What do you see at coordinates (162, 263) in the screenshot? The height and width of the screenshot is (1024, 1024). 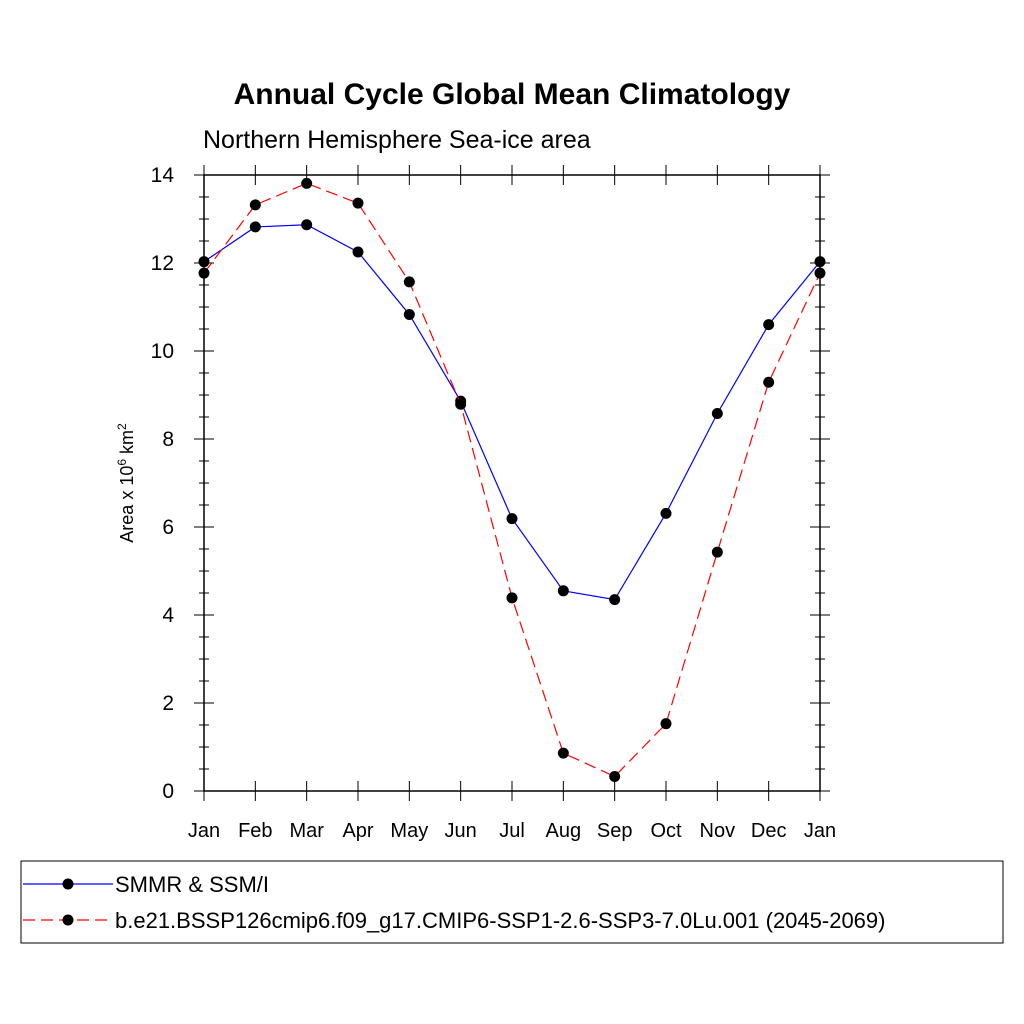 I see `y-tick-label: 12` at bounding box center [162, 263].